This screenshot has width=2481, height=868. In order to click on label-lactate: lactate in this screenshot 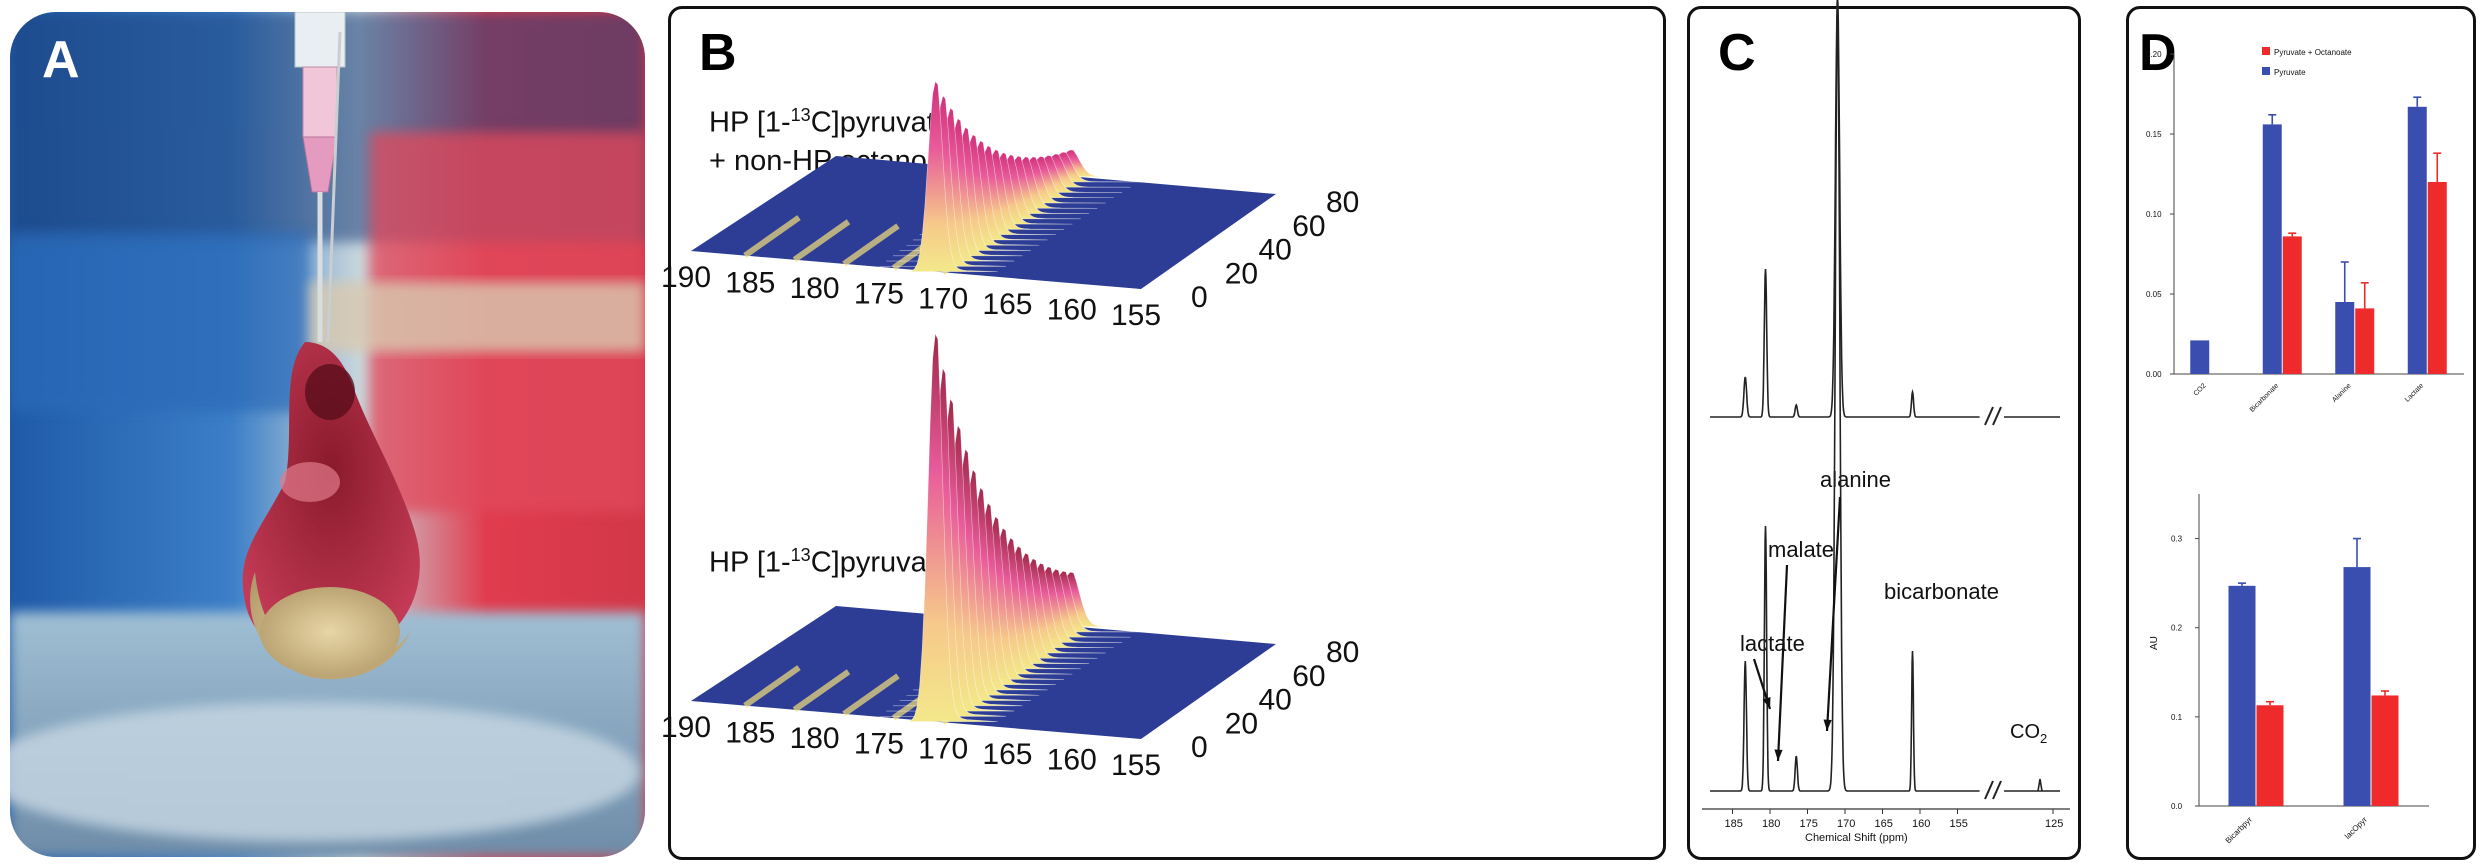, I will do `click(1772, 643)`.